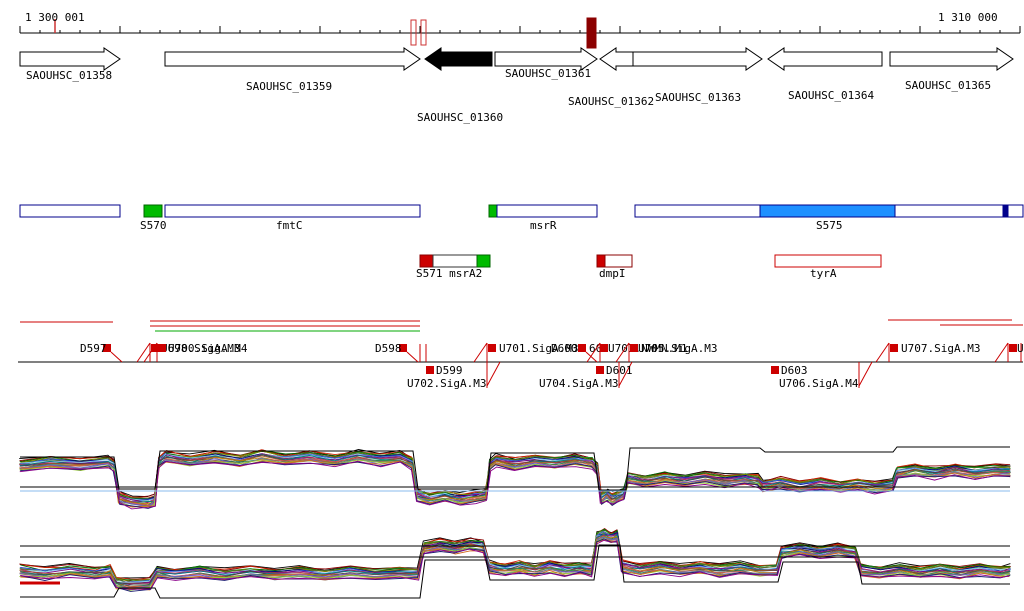  I want to click on flag-label: U700.SigA.M4, so click(208, 348).